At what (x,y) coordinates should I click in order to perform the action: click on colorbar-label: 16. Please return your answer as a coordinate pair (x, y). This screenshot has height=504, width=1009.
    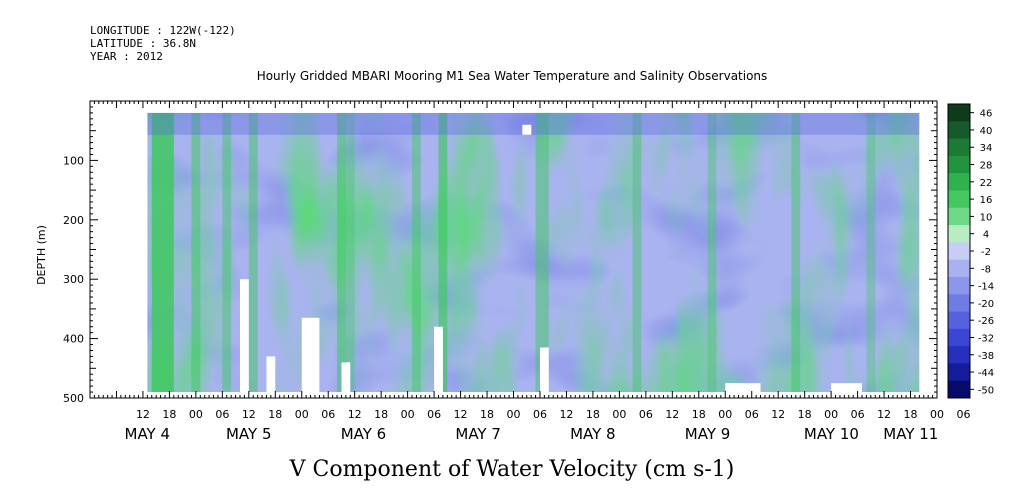
    Looking at the image, I should click on (986, 200).